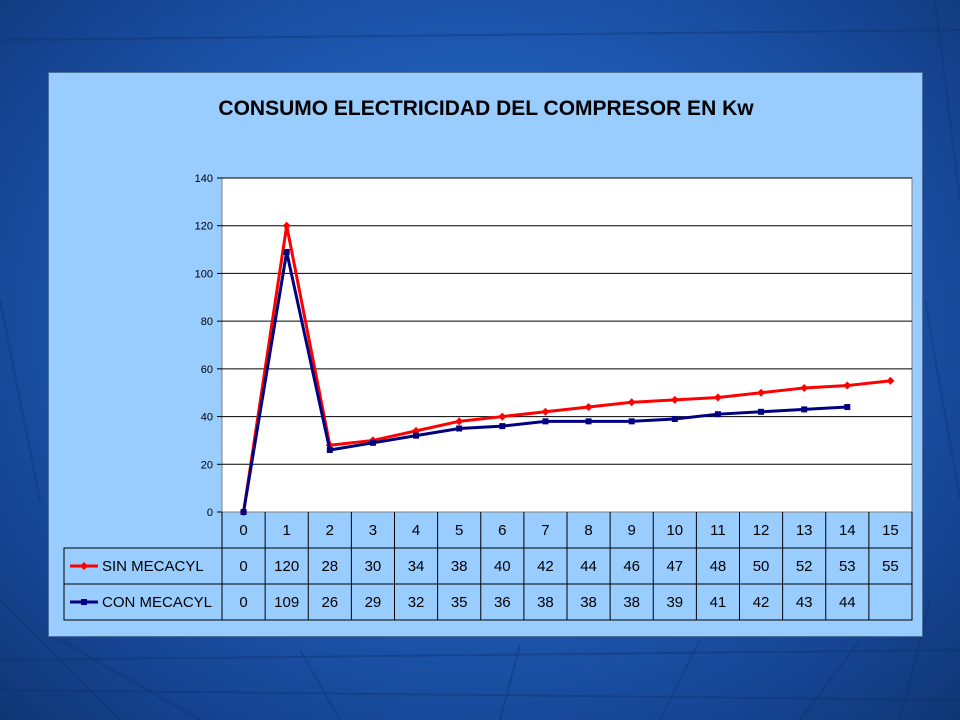  Describe the element at coordinates (373, 602) in the screenshot. I see `data-label: 29` at that location.